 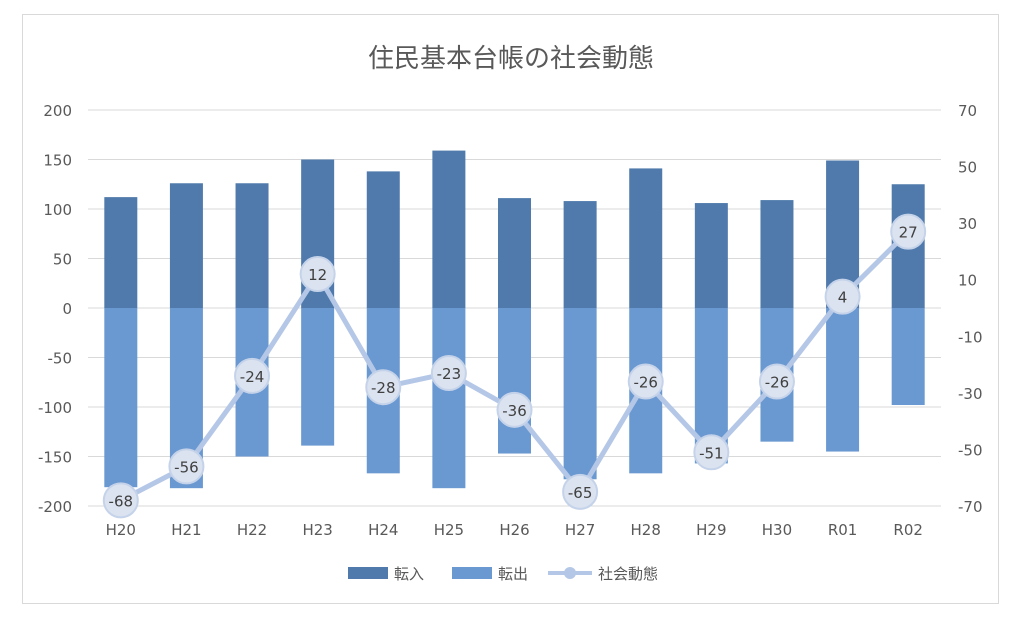 What do you see at coordinates (967, 224) in the screenshot?
I see `right-axis-tick-label: 30` at bounding box center [967, 224].